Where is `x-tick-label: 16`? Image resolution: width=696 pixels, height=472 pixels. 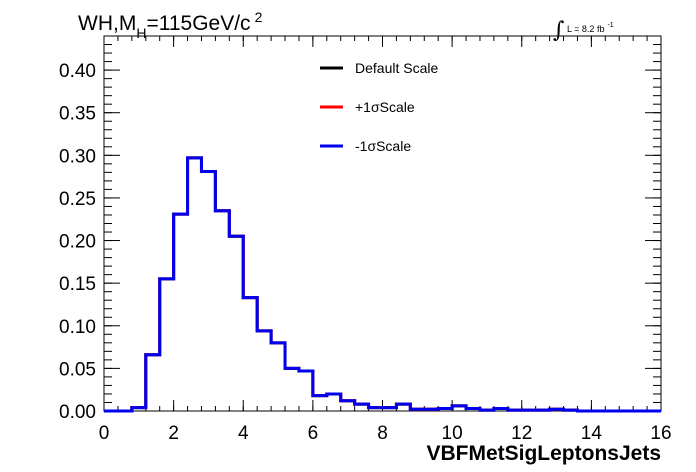
x-tick-label: 16 is located at coordinates (660, 433).